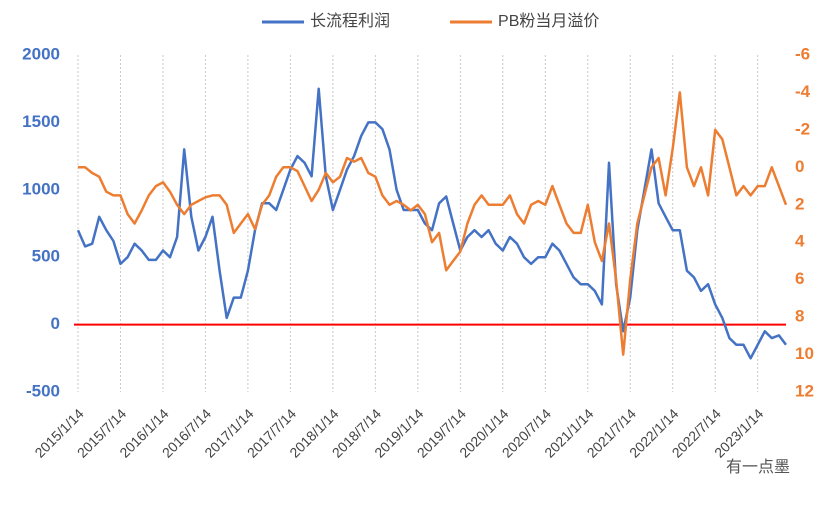 This screenshot has width=829, height=505. I want to click on y2-tick-label: -2, so click(802, 128).